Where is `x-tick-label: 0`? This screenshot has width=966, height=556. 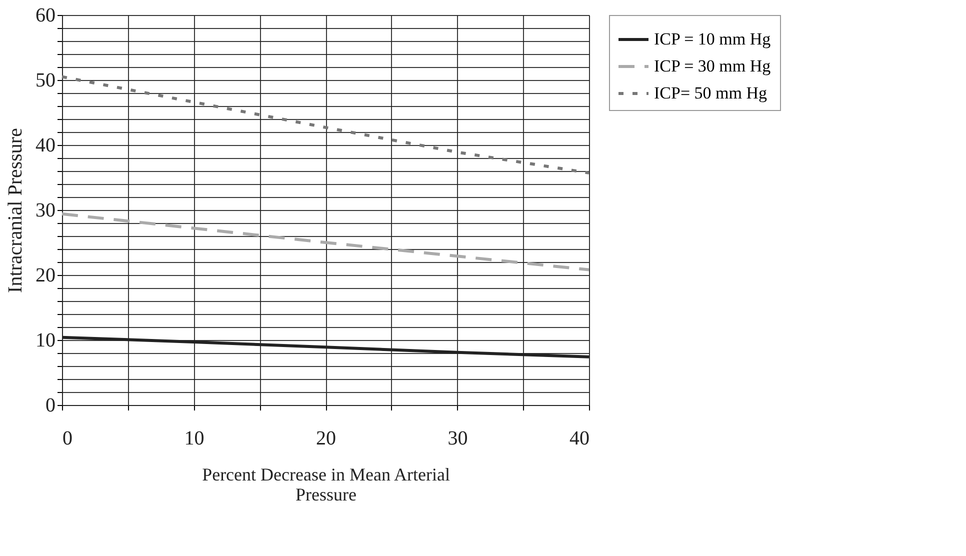
x-tick-label: 0 is located at coordinates (67, 439).